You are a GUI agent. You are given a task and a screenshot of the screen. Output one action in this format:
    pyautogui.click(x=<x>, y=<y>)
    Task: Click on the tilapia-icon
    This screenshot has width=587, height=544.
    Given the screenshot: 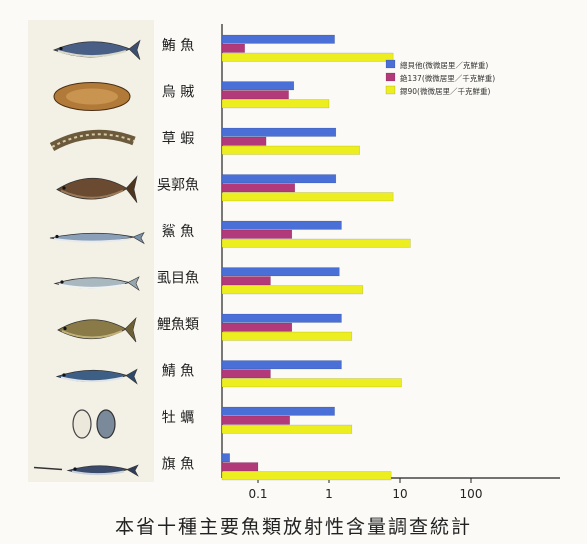 What is the action you would take?
    pyautogui.click(x=97, y=189)
    